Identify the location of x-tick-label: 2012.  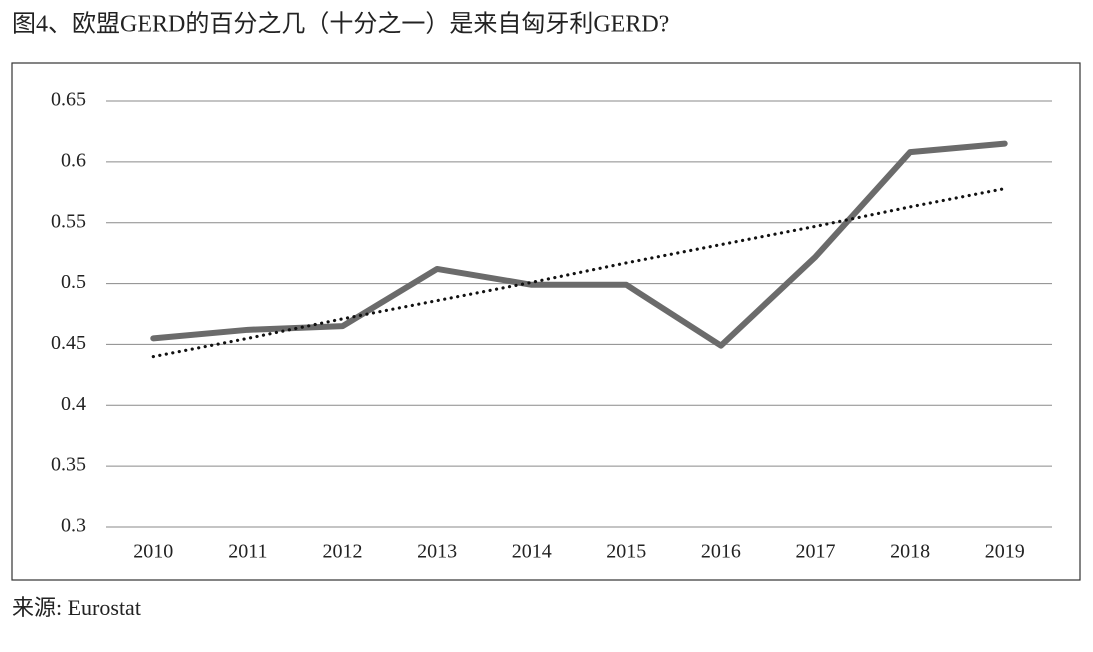
(343, 552).